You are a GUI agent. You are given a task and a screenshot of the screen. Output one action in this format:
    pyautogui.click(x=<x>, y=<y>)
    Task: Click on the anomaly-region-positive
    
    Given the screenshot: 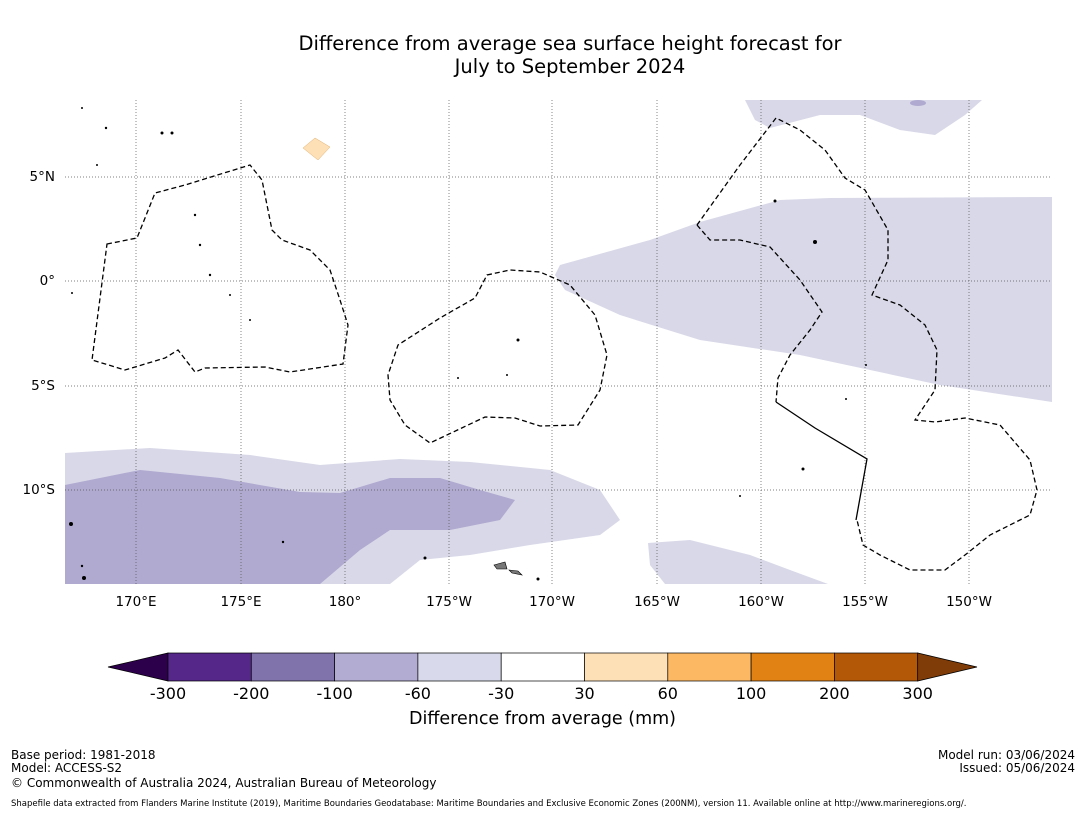 What is the action you would take?
    pyautogui.click(x=316, y=149)
    